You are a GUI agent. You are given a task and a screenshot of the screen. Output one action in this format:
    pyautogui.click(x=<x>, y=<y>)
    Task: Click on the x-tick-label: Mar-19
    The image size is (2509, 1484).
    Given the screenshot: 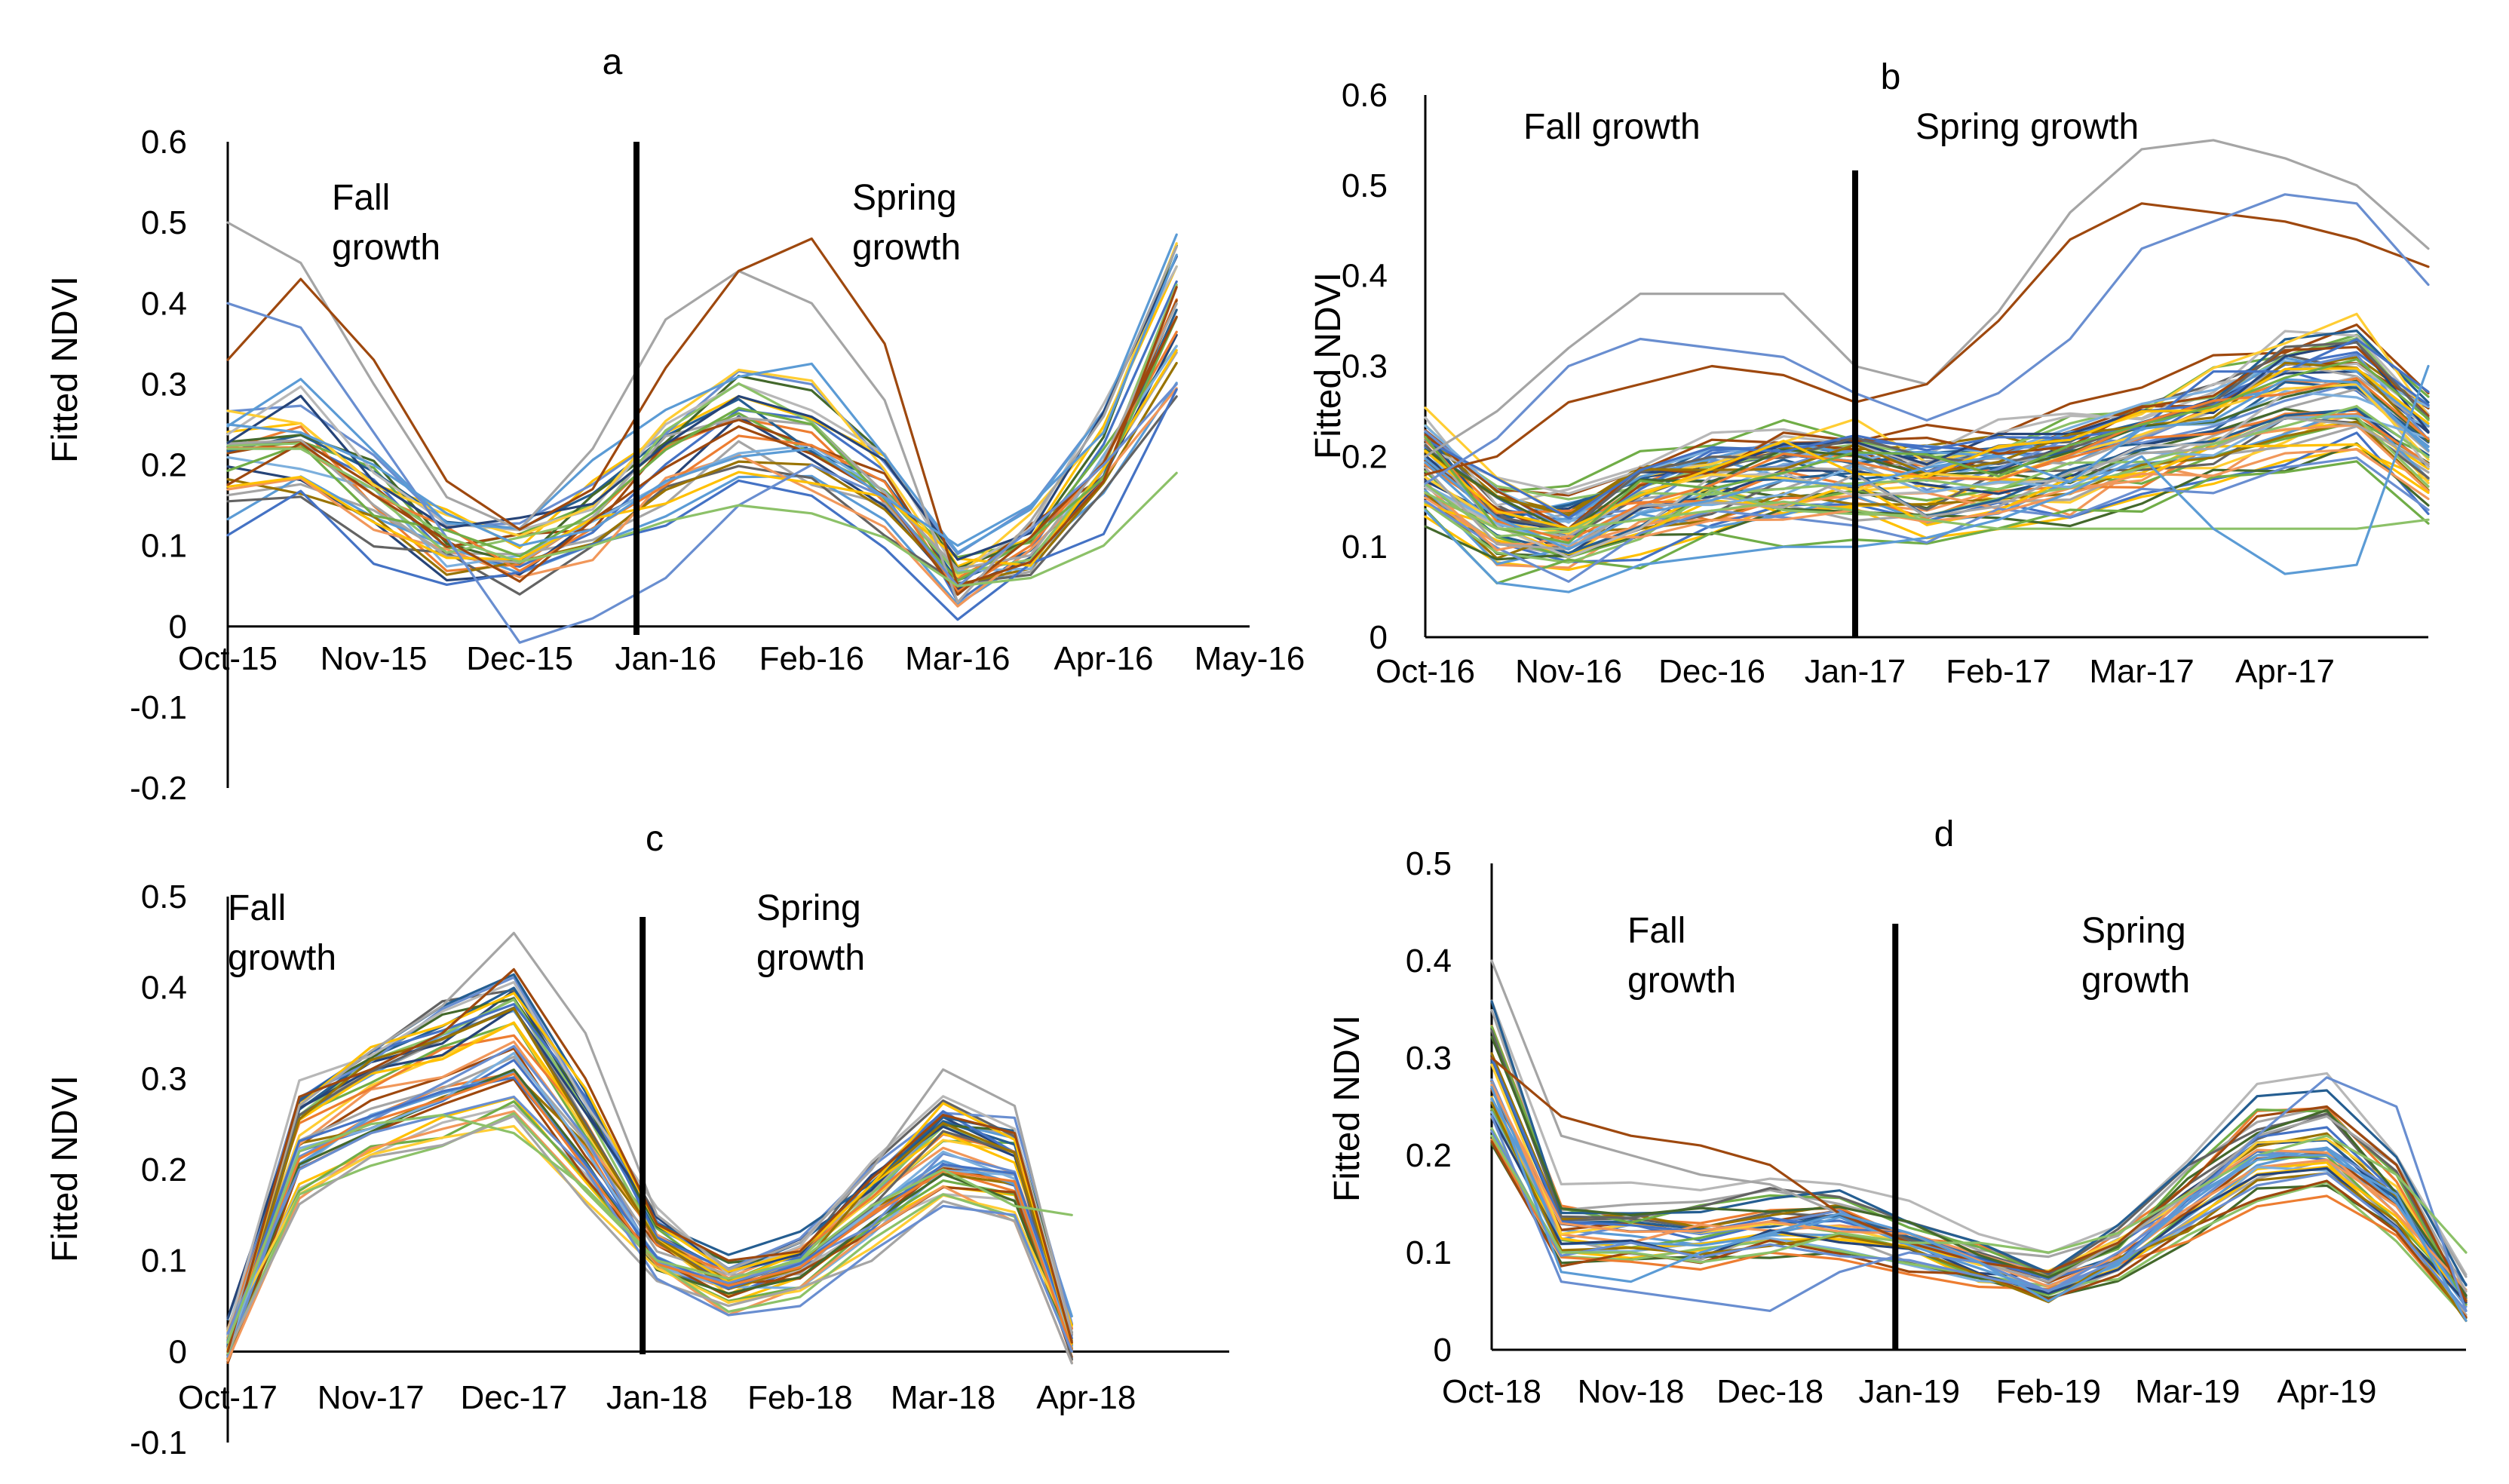 What is the action you would take?
    pyautogui.click(x=2187, y=1391)
    